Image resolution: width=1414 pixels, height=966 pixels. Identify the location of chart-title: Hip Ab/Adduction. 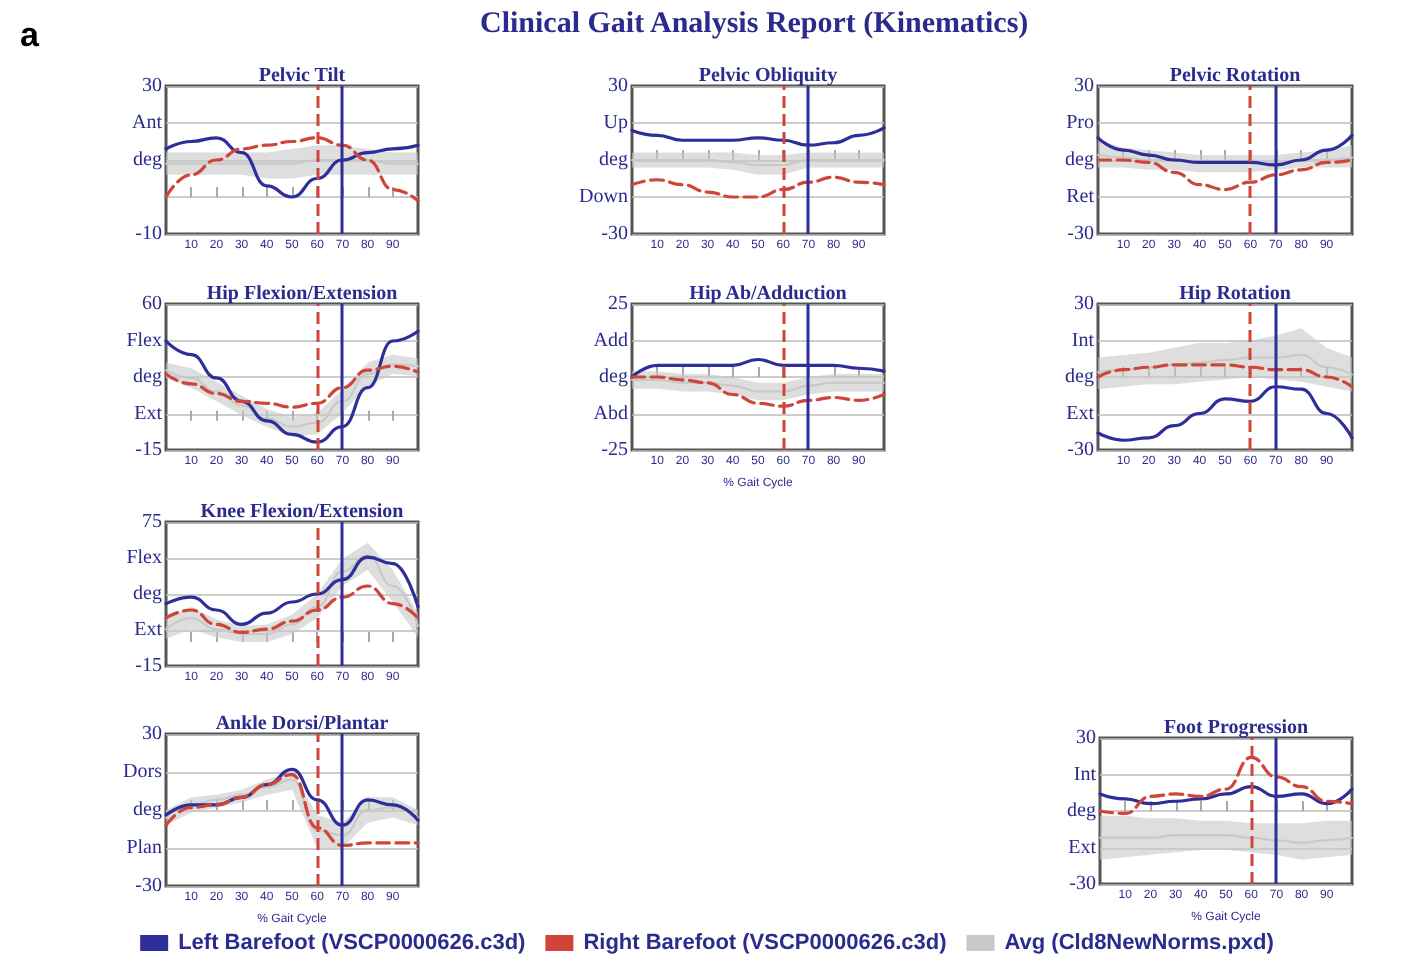
(768, 294).